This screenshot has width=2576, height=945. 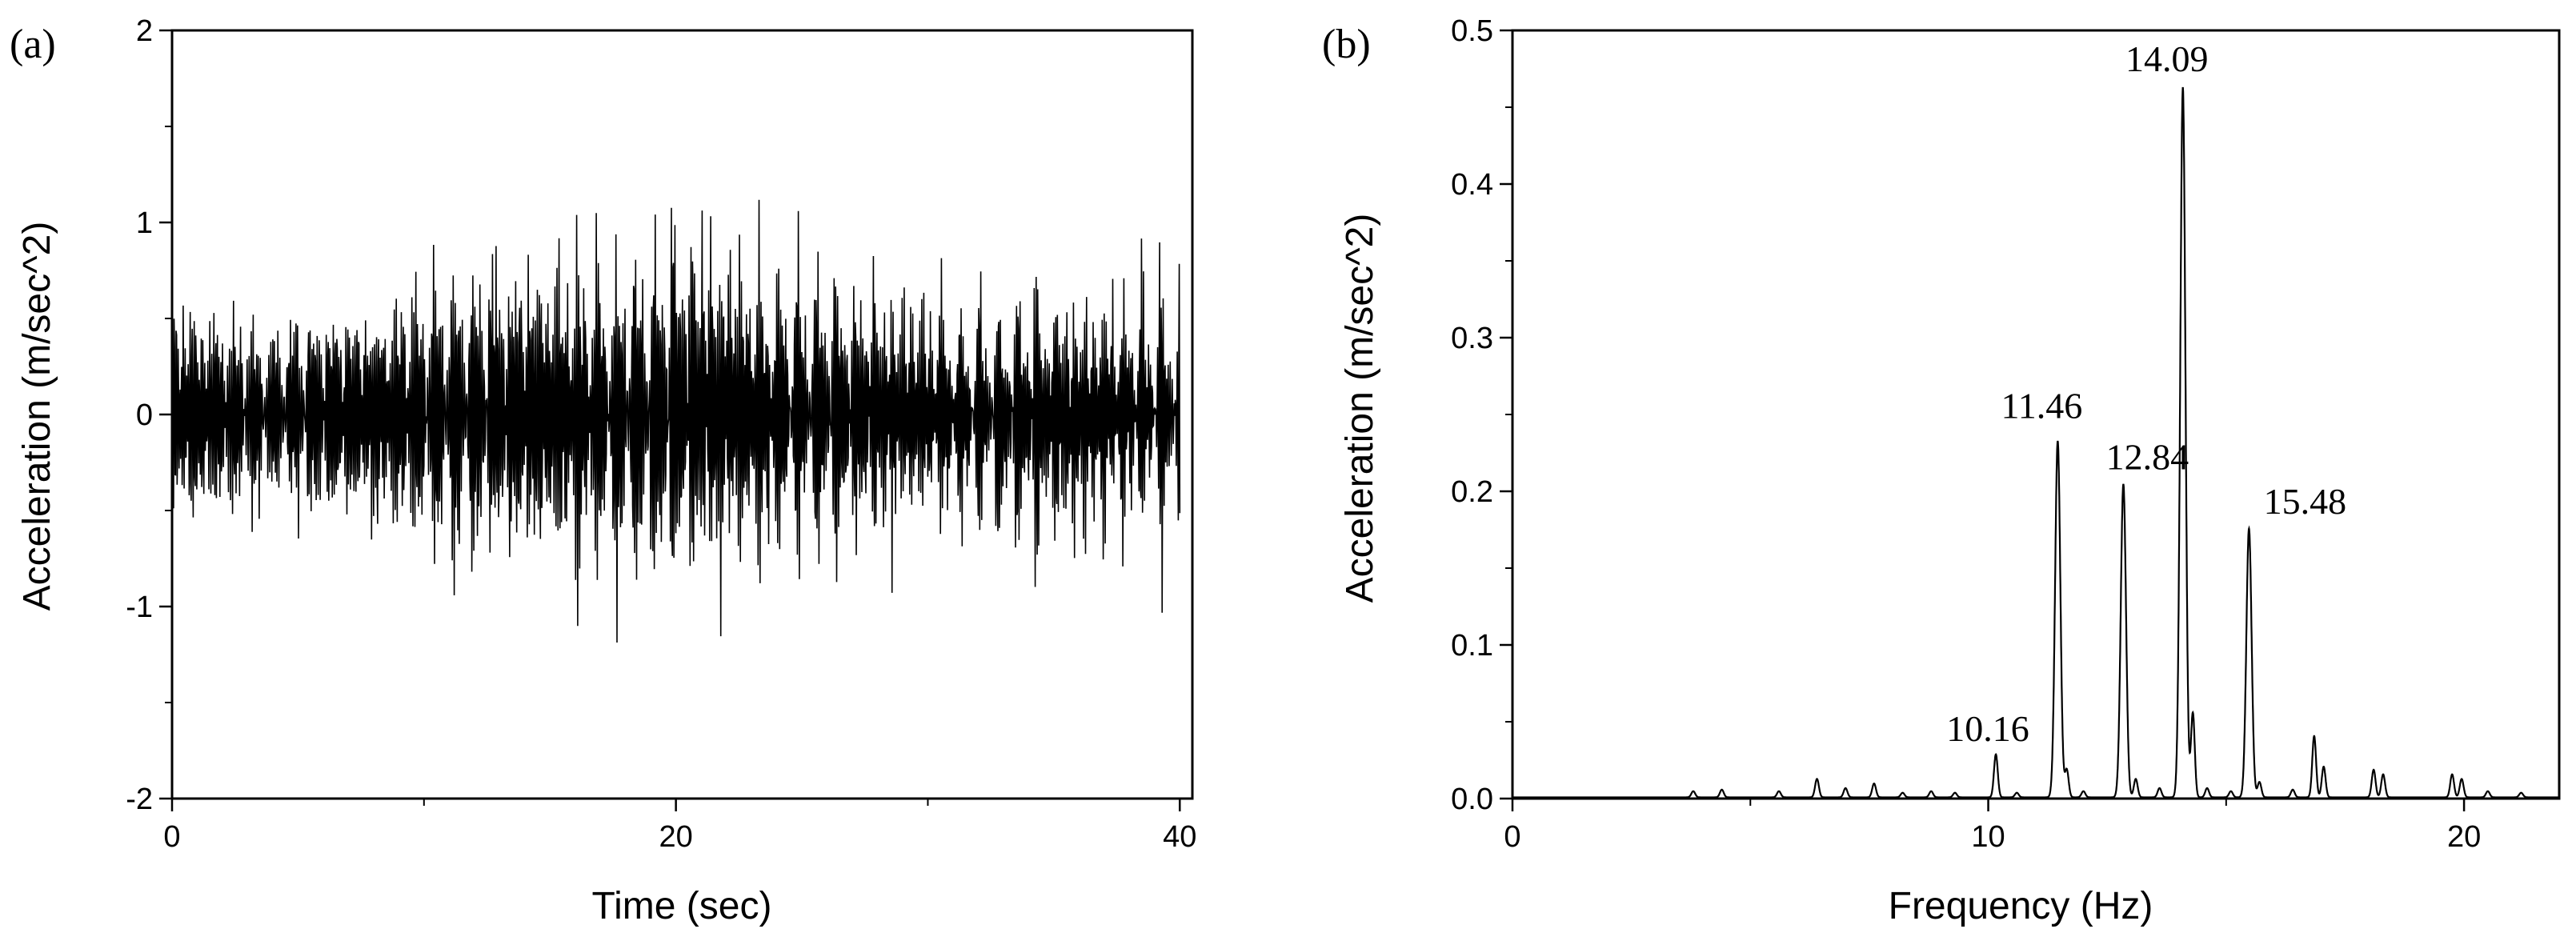 What do you see at coordinates (1472, 646) in the screenshot?
I see `panel-b-y-tick-label: 0.1` at bounding box center [1472, 646].